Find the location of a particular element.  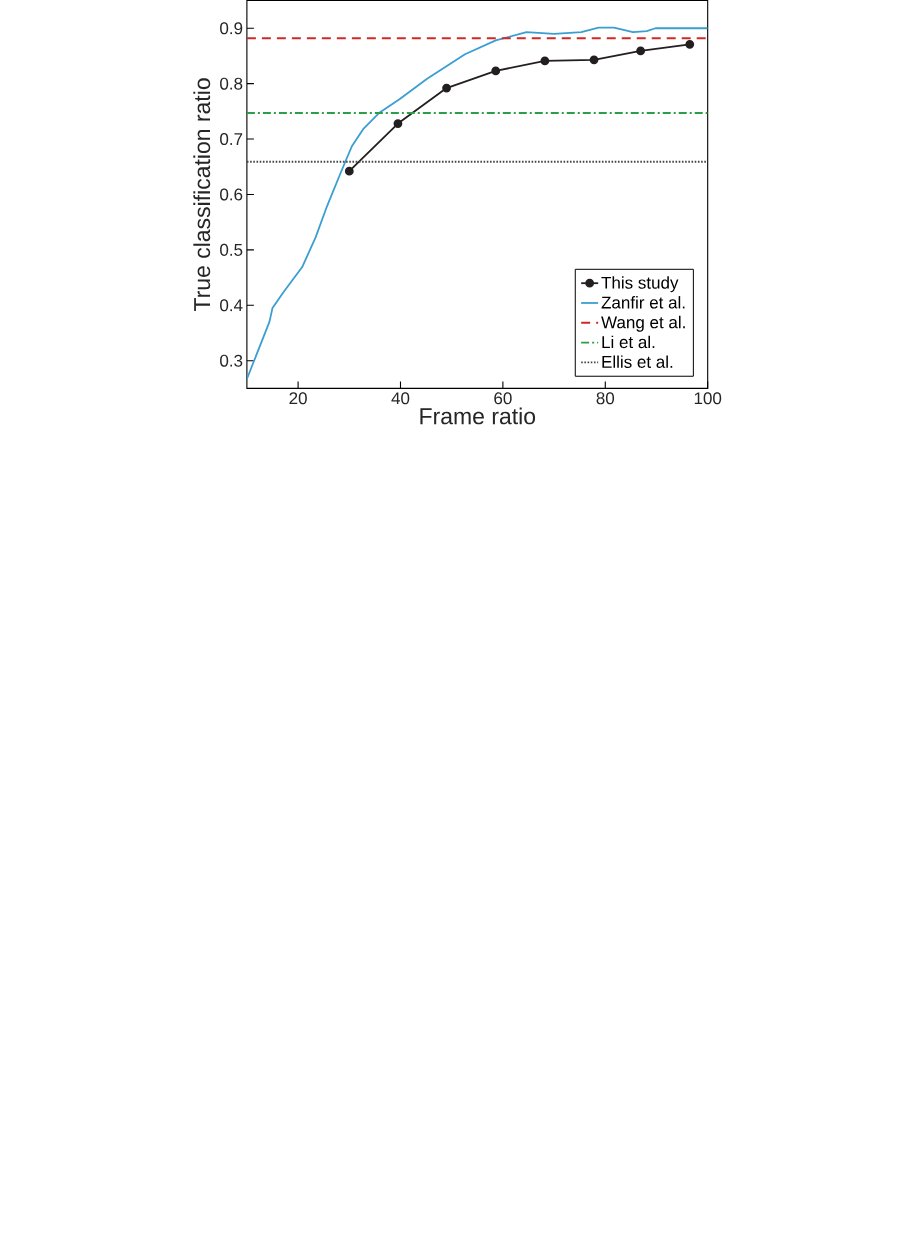

legend-label: Wang et al. is located at coordinates (643, 323).